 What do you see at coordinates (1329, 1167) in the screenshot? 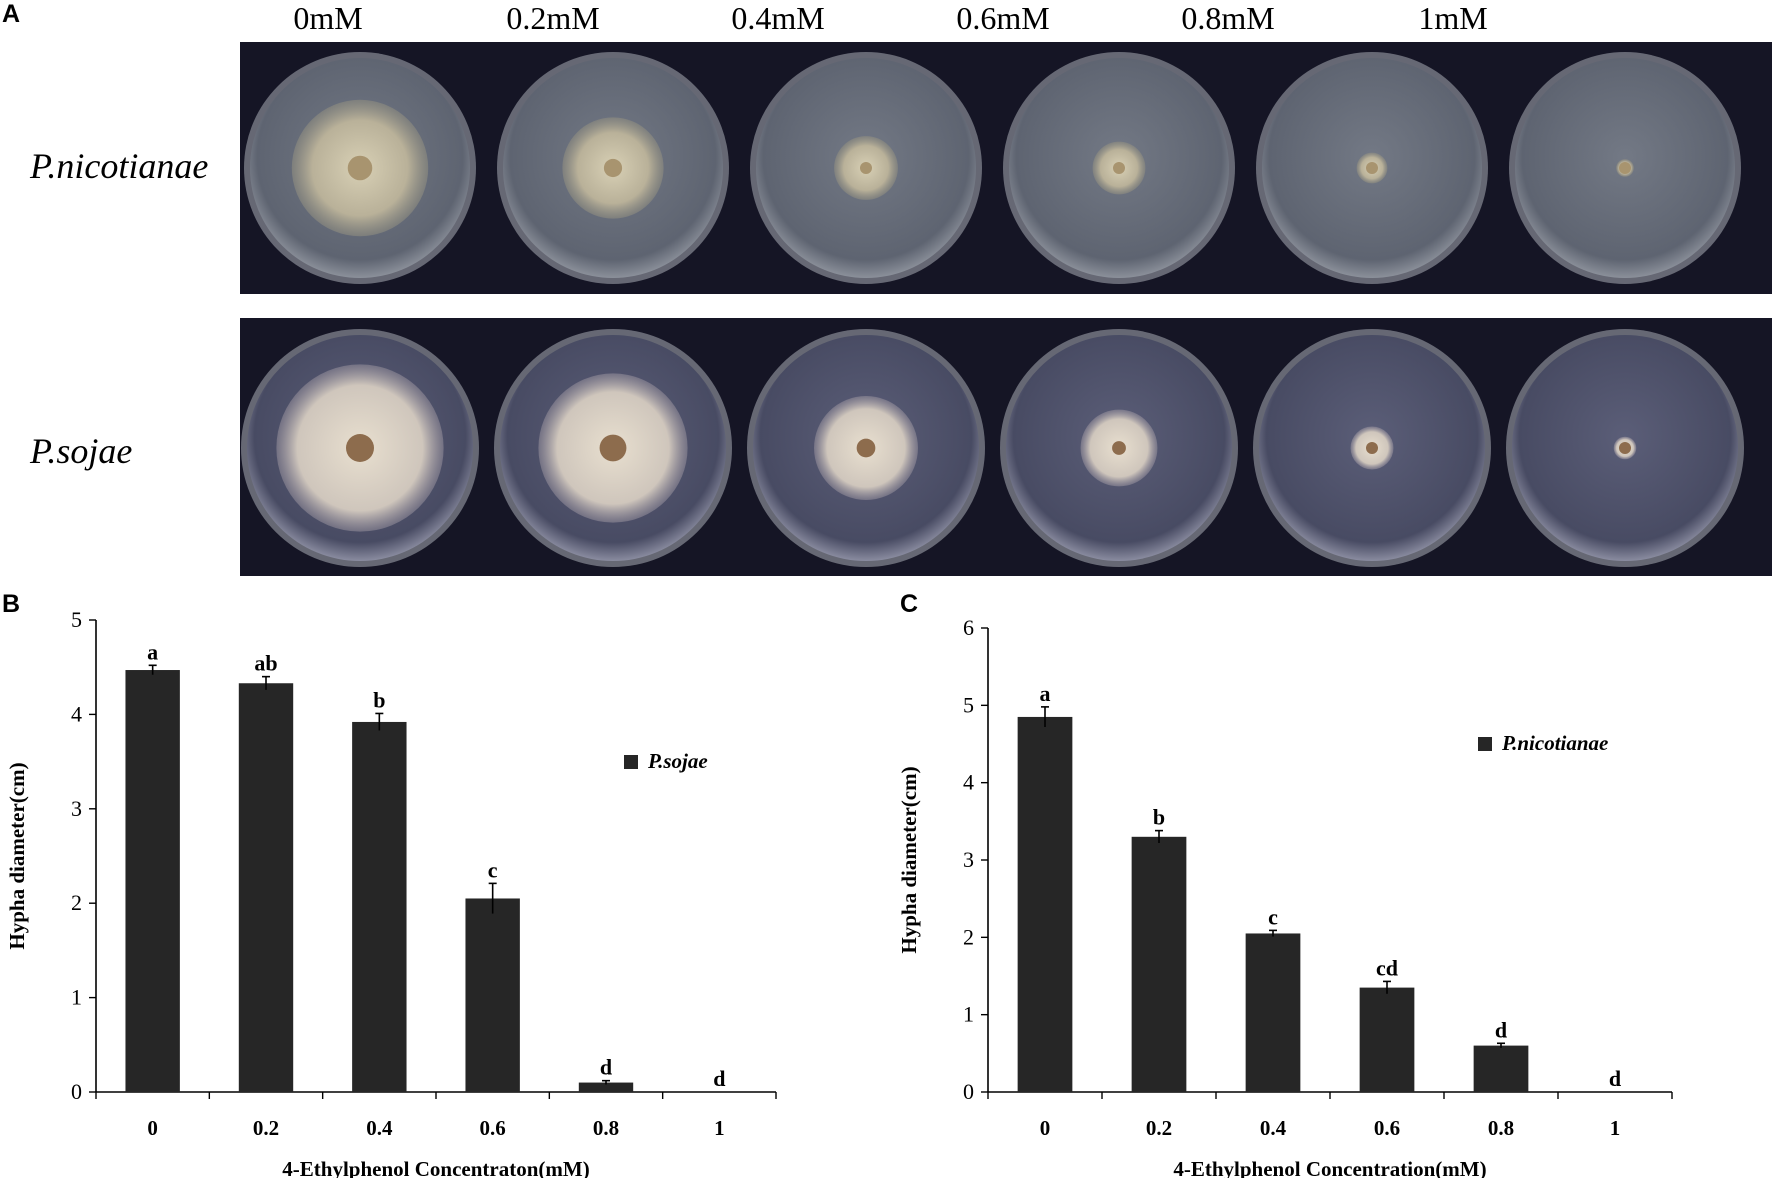
I see `x-axis-label: 4-Ethylphenol Concentration(mM)` at bounding box center [1329, 1167].